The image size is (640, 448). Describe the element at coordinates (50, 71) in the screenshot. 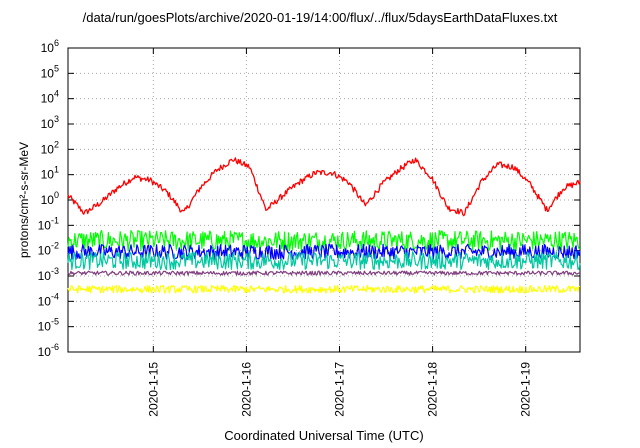

I see `y-tick-label: 10⁵` at that location.